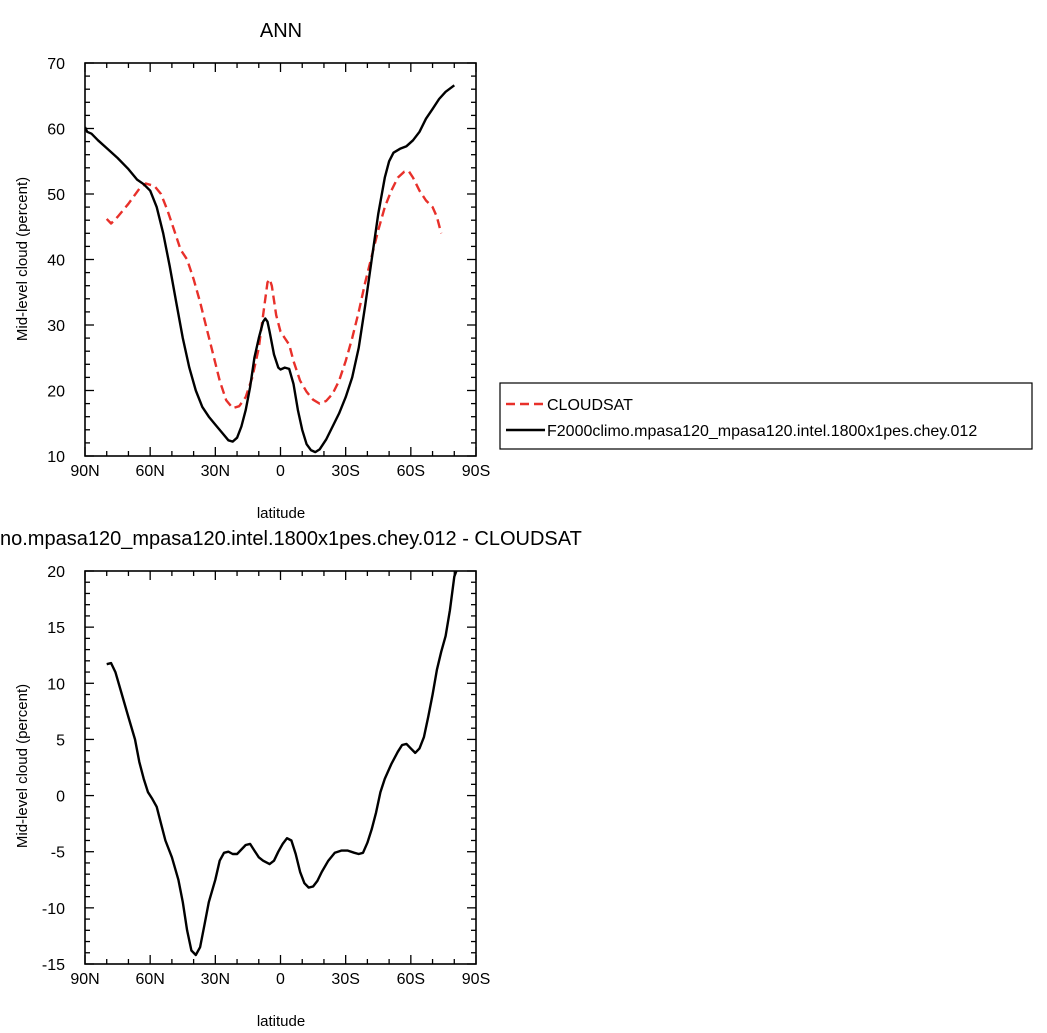 This screenshot has width=1047, height=1033. I want to click on top-chart-title: ANN, so click(281, 31).